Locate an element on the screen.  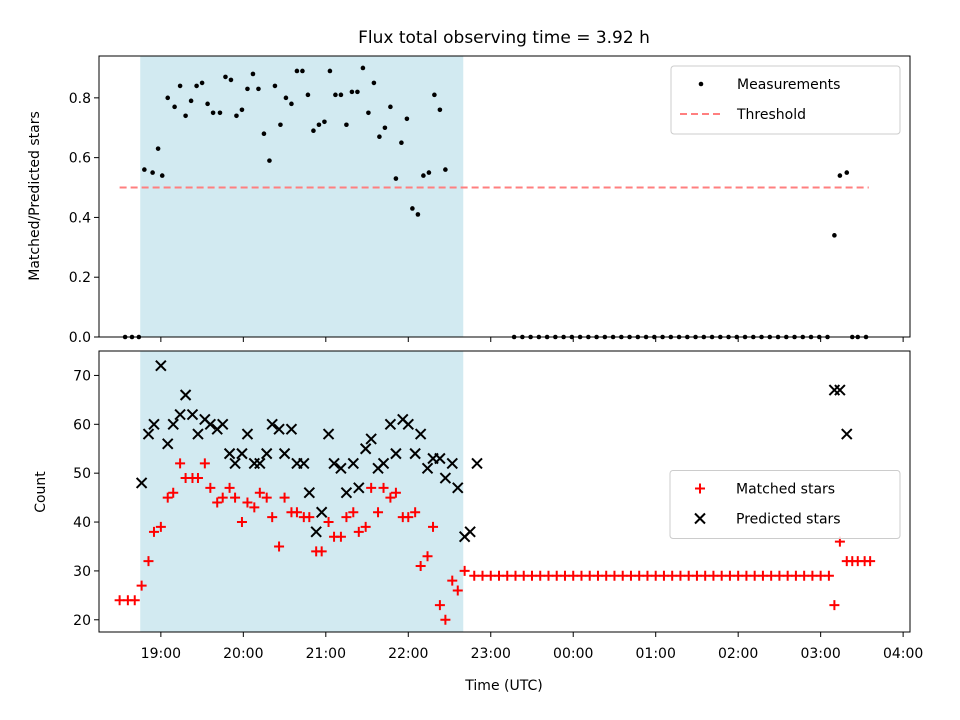
y-tick-label: 0.6 is located at coordinates (80, 159).